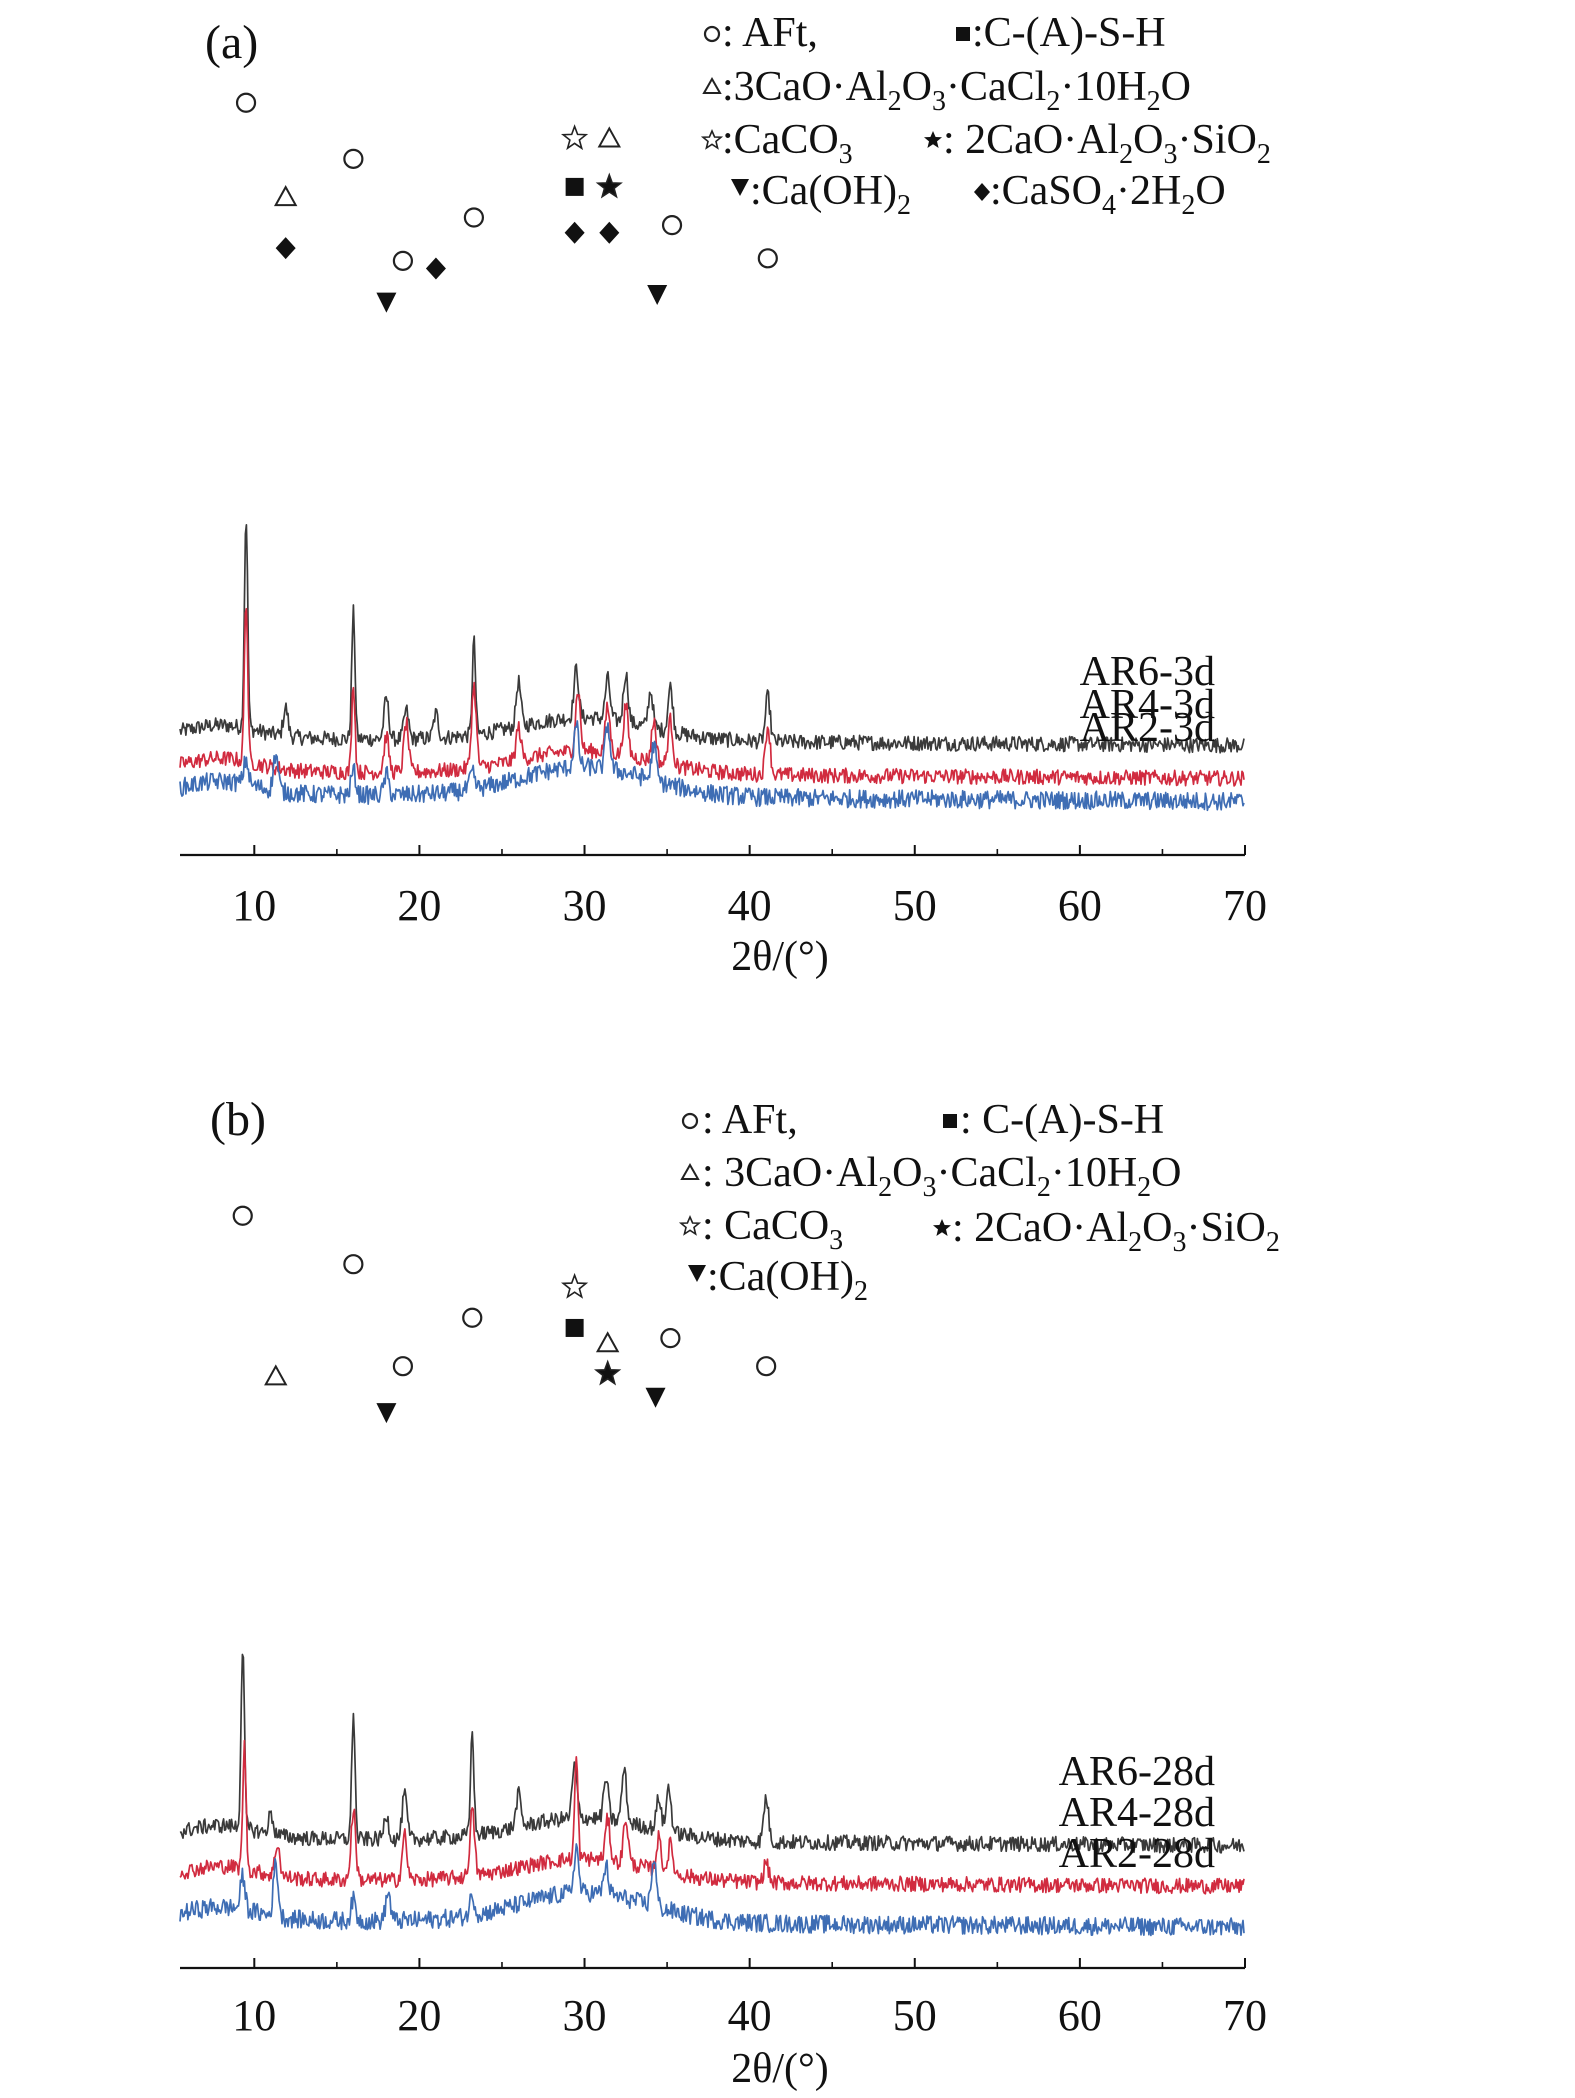 Image resolution: width=1575 pixels, height=2098 pixels. Describe the element at coordinates (712, 139) in the screenshot. I see `legend-a-star-open-icon` at that location.